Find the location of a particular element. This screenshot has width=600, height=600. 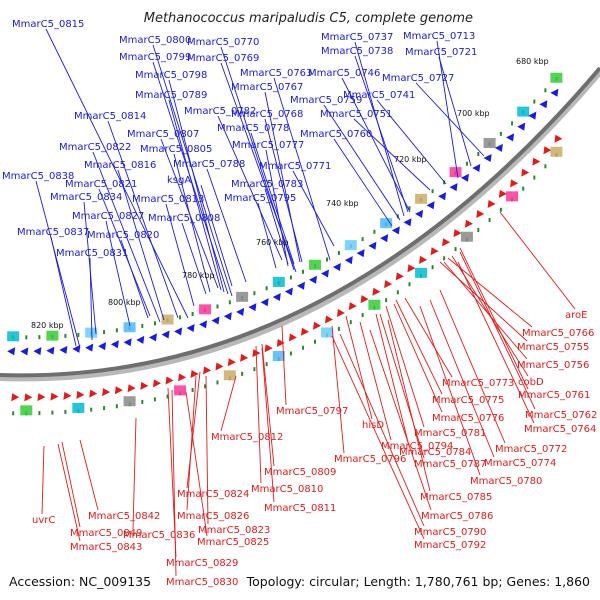

reverse-gene-label: hisD is located at coordinates (373, 425).